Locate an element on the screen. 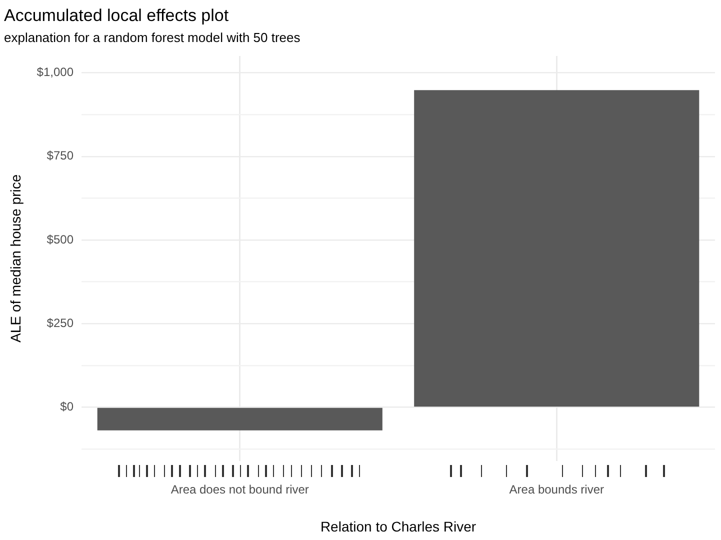  chart-title: Accumulated local effects plot is located at coordinates (116, 15).